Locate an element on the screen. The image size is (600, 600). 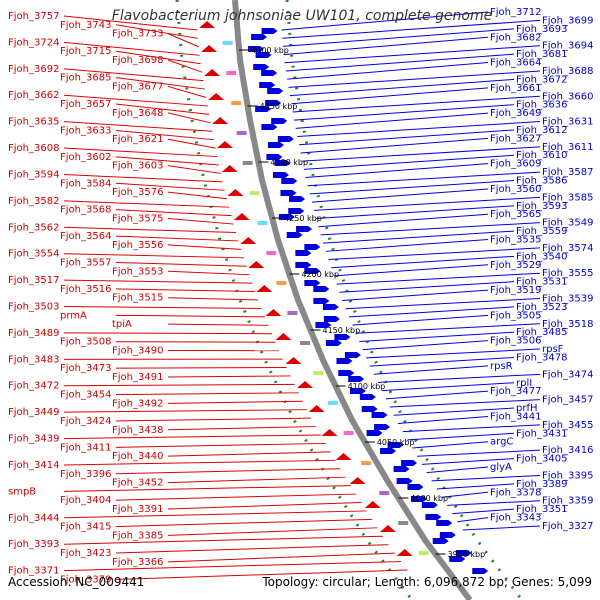
gene-label-left: Fjoh_3733 is located at coordinates (137, 34).